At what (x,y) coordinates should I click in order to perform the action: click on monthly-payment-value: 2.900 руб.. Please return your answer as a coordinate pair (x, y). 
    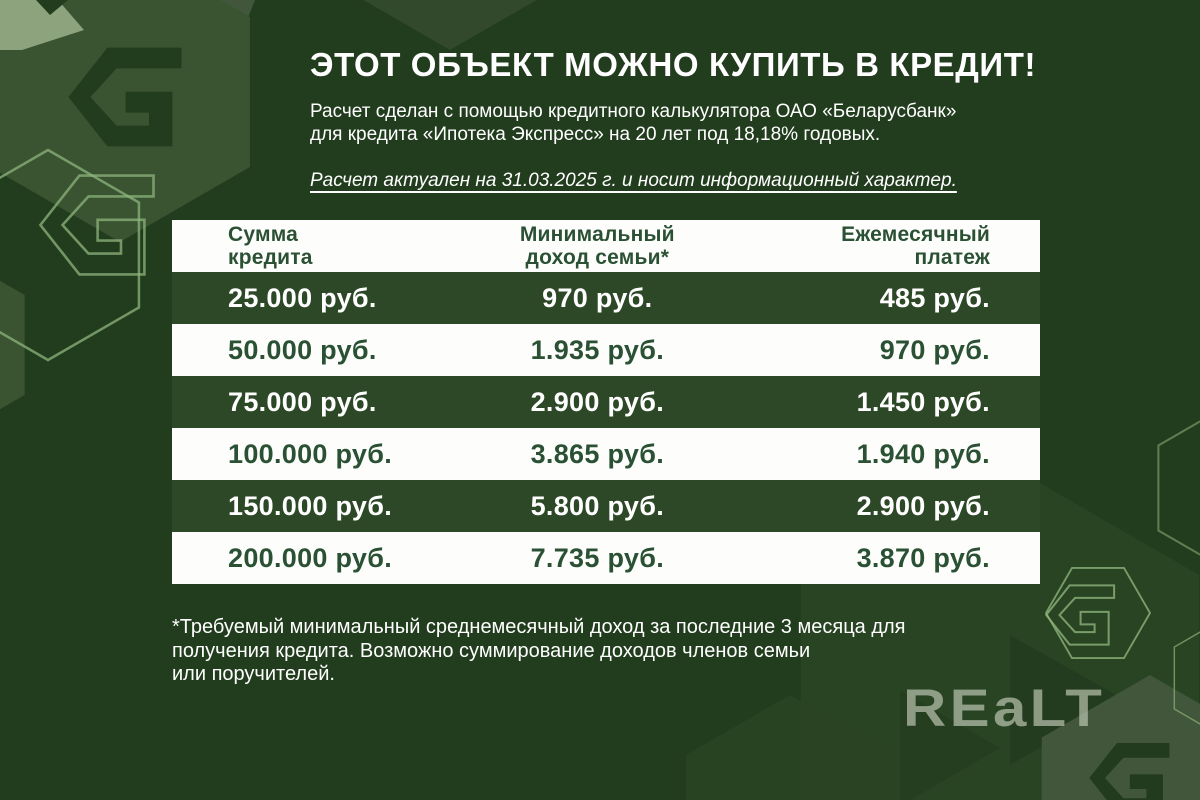
    Looking at the image, I should click on (923, 505).